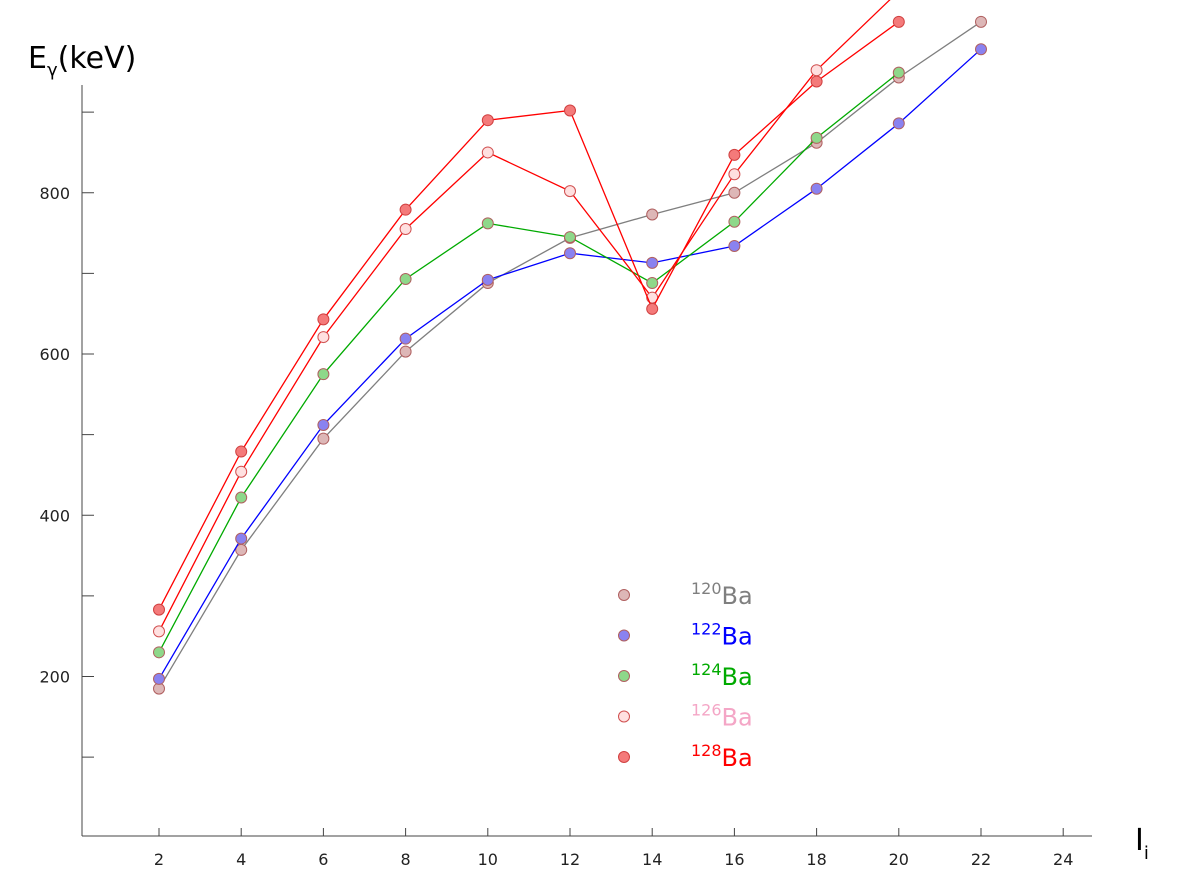  Describe the element at coordinates (899, 859) in the screenshot. I see `x-tick-label: 20` at that location.